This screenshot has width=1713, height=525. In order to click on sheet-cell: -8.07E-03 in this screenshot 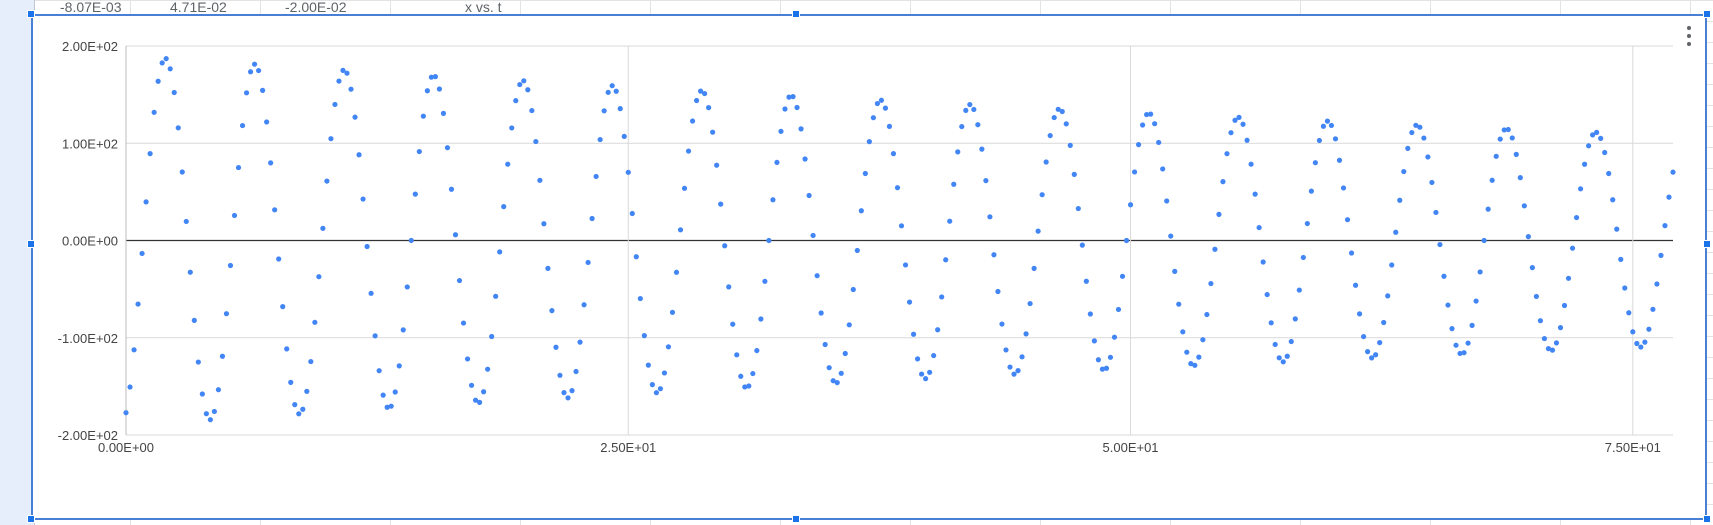, I will do `click(91, 7)`.